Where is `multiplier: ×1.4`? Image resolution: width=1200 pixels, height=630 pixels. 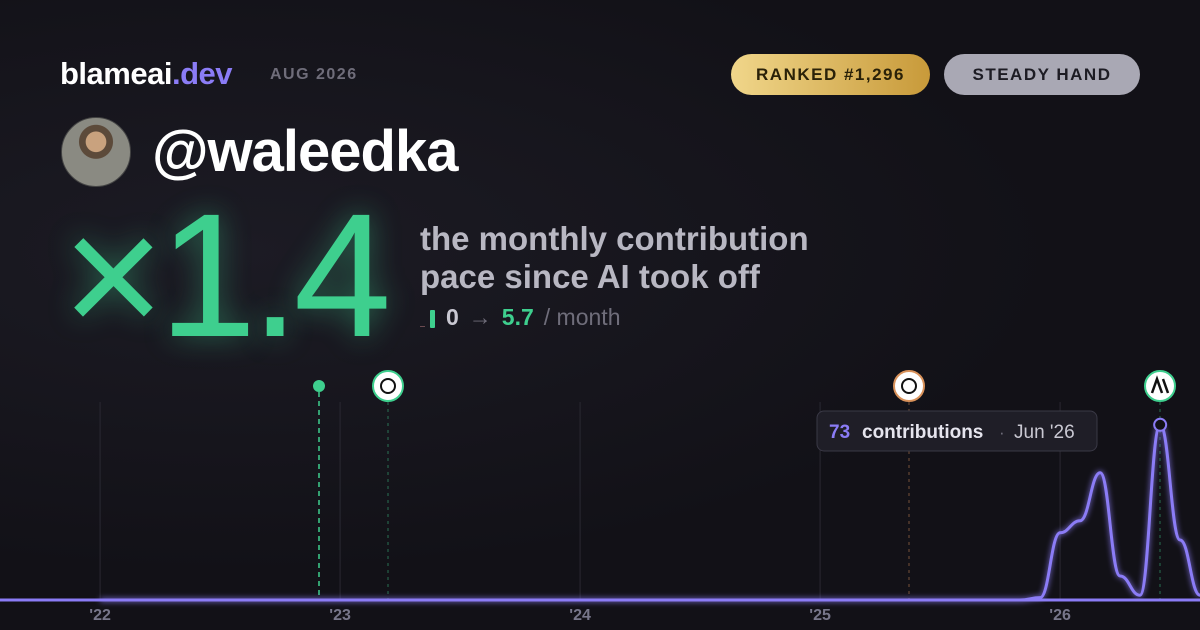
multiplier: ×1.4 is located at coordinates (226, 276).